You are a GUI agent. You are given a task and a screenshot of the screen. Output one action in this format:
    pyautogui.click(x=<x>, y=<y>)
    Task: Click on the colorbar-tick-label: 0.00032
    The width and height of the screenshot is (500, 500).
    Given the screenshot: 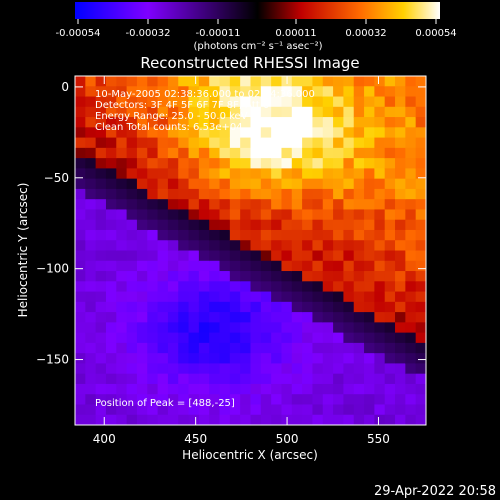 What is the action you would take?
    pyautogui.click(x=365, y=33)
    